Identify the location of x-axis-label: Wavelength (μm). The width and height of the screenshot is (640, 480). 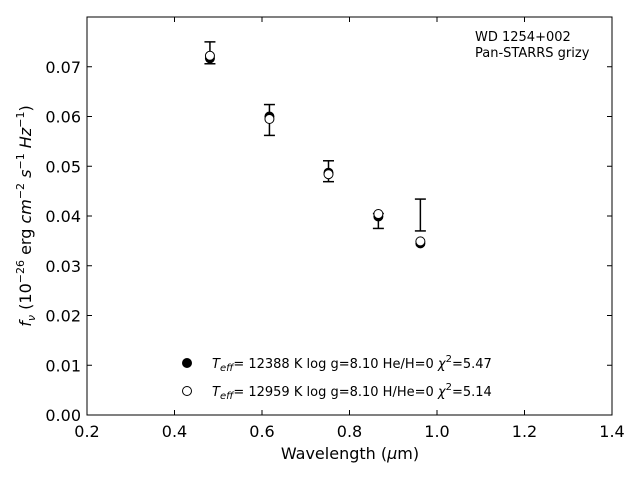
(350, 453).